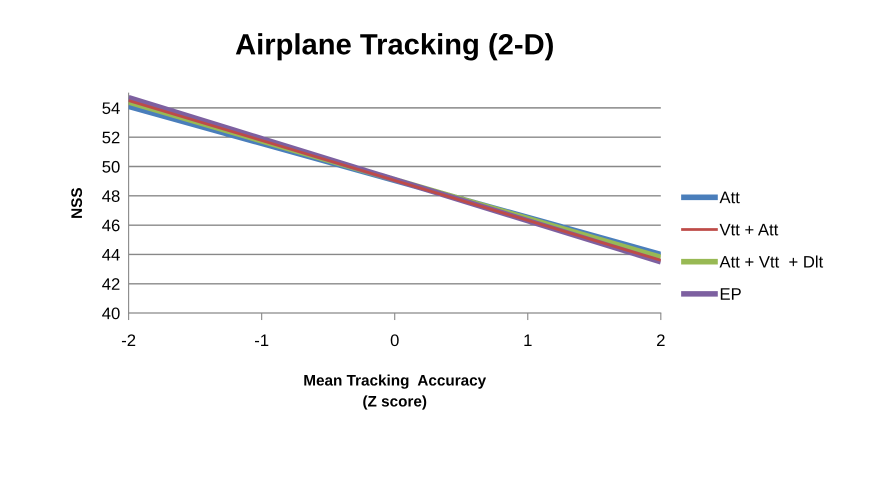  I want to click on y-tick-label: 52, so click(111, 138).